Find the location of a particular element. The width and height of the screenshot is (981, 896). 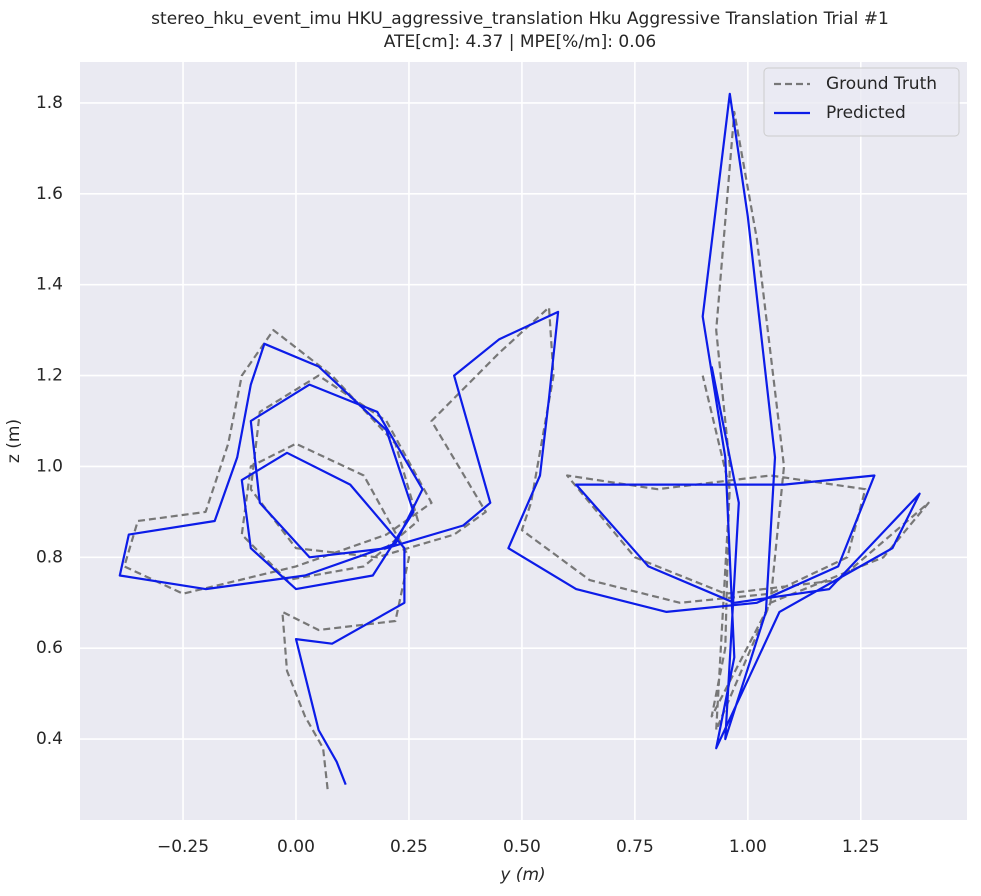

y-tick-label: 0.6 is located at coordinates (49, 648).